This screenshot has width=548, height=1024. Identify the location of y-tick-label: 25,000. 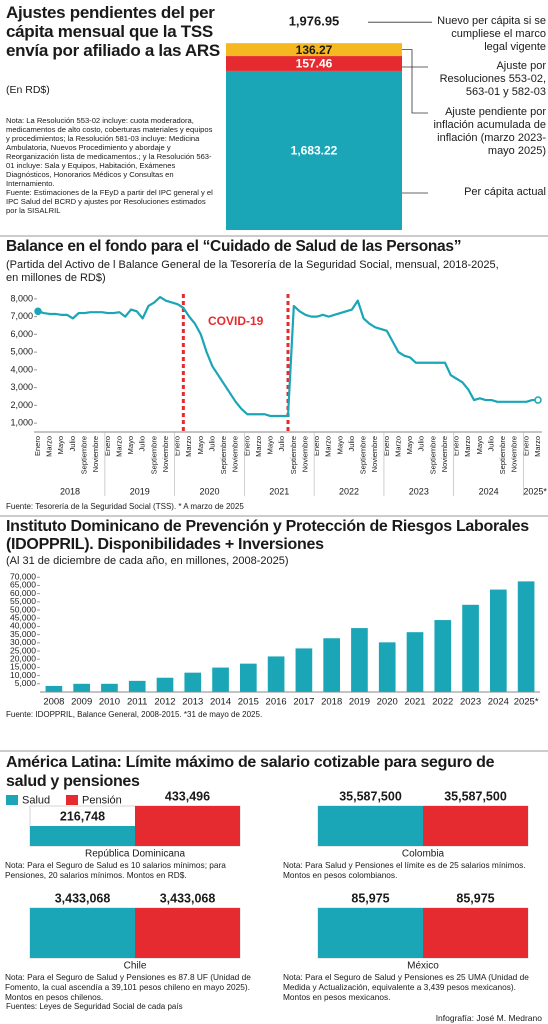
(23, 650).